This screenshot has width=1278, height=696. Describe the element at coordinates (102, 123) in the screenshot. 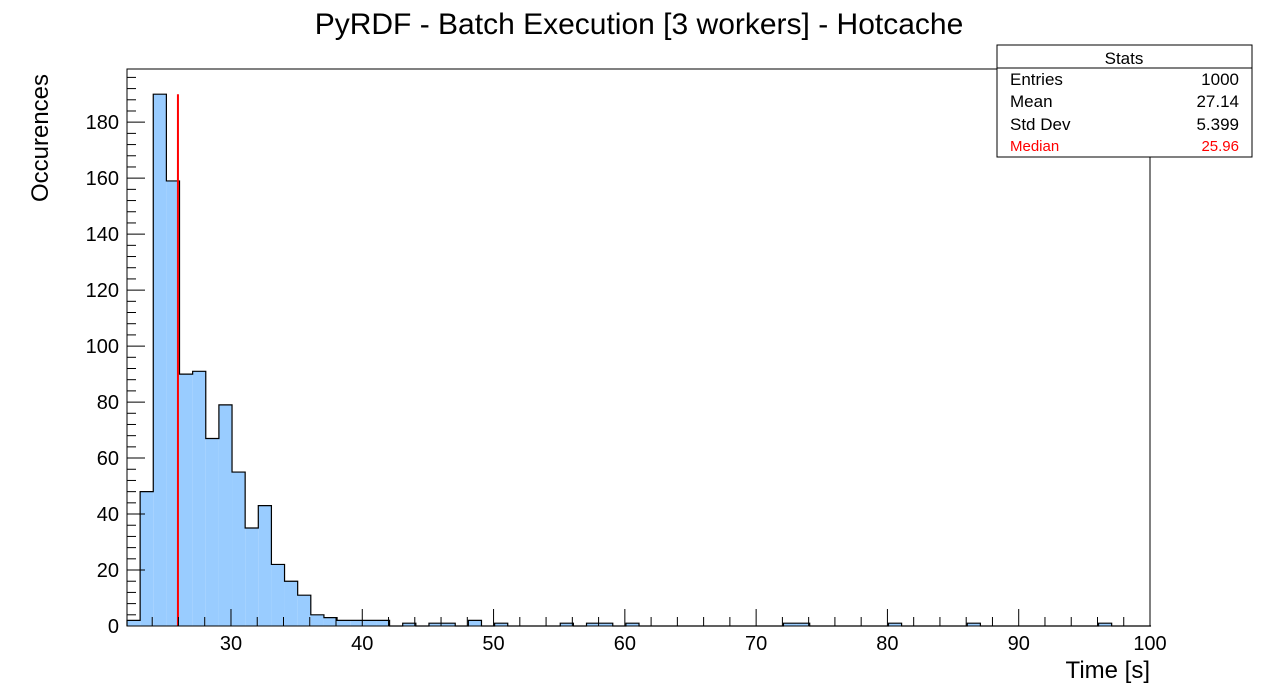

I see `y-tick-label: 180` at that location.